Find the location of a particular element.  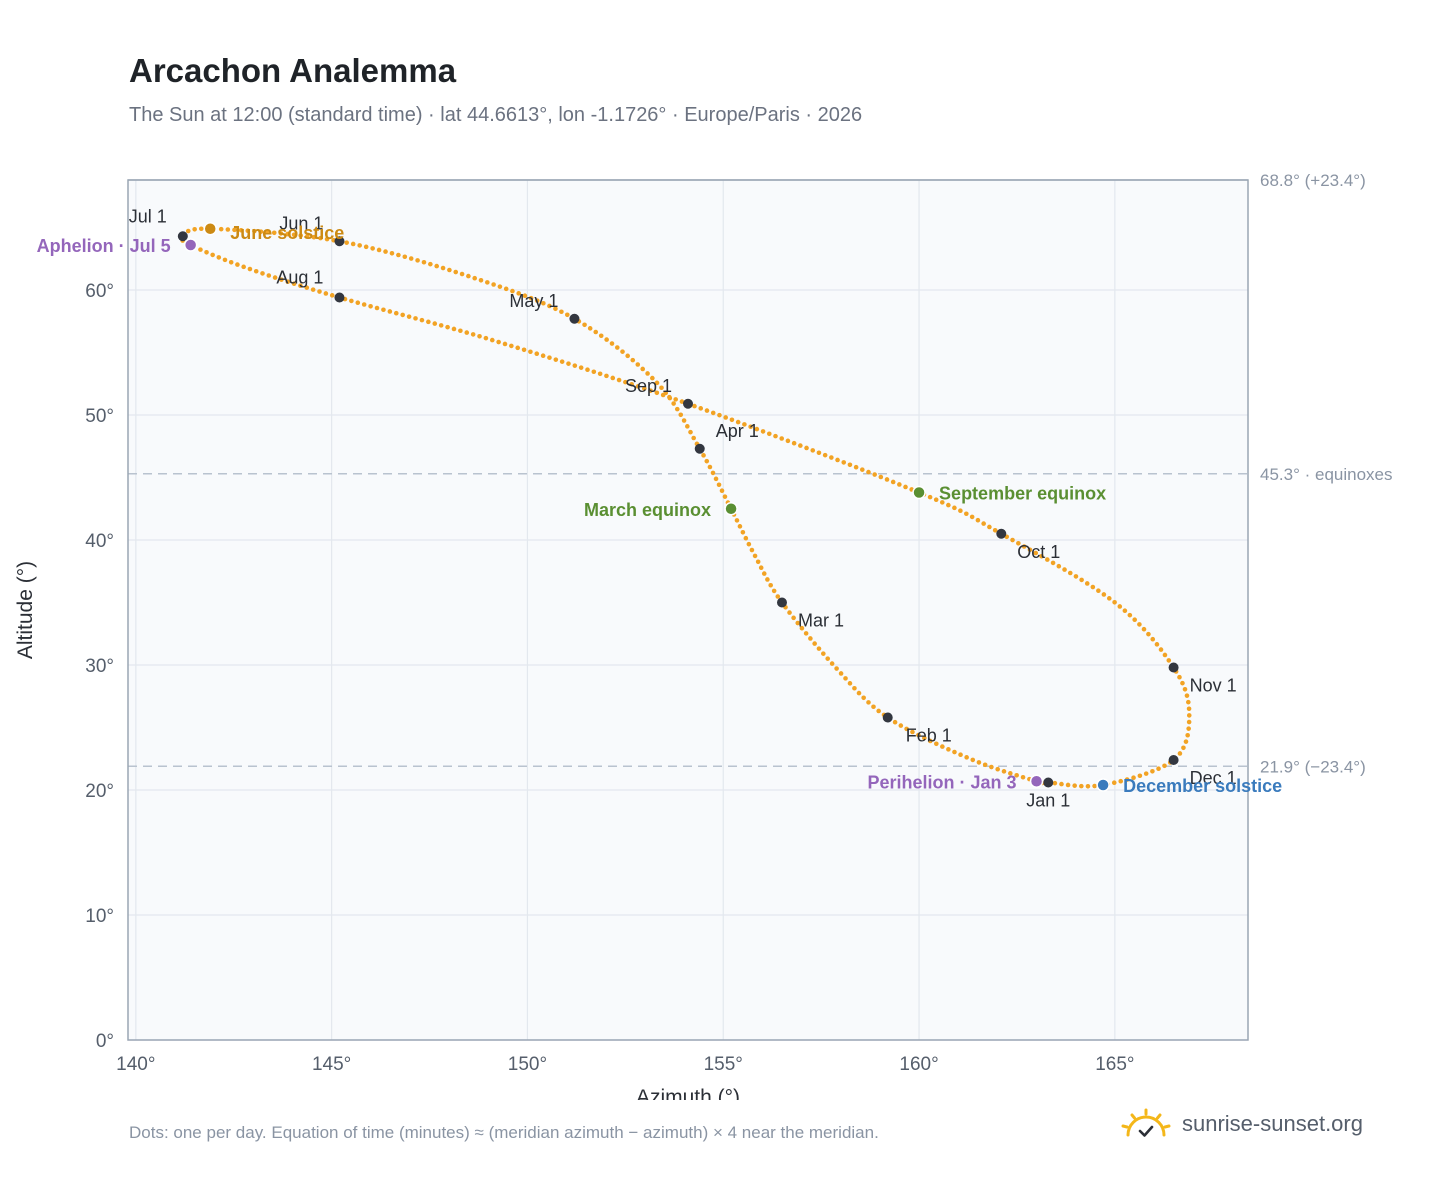

month-marker-label: Mar 1 is located at coordinates (821, 621).